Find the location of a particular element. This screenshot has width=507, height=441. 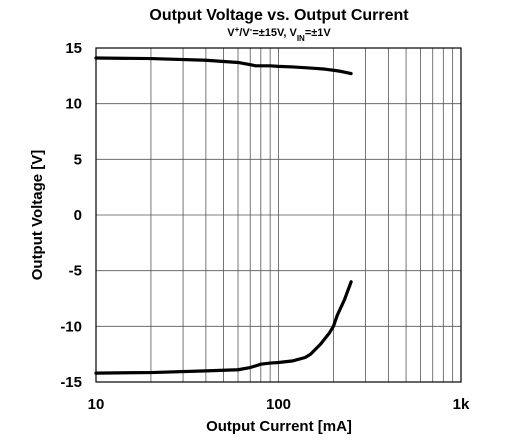

subtitle-part: + is located at coordinates (237, 29).